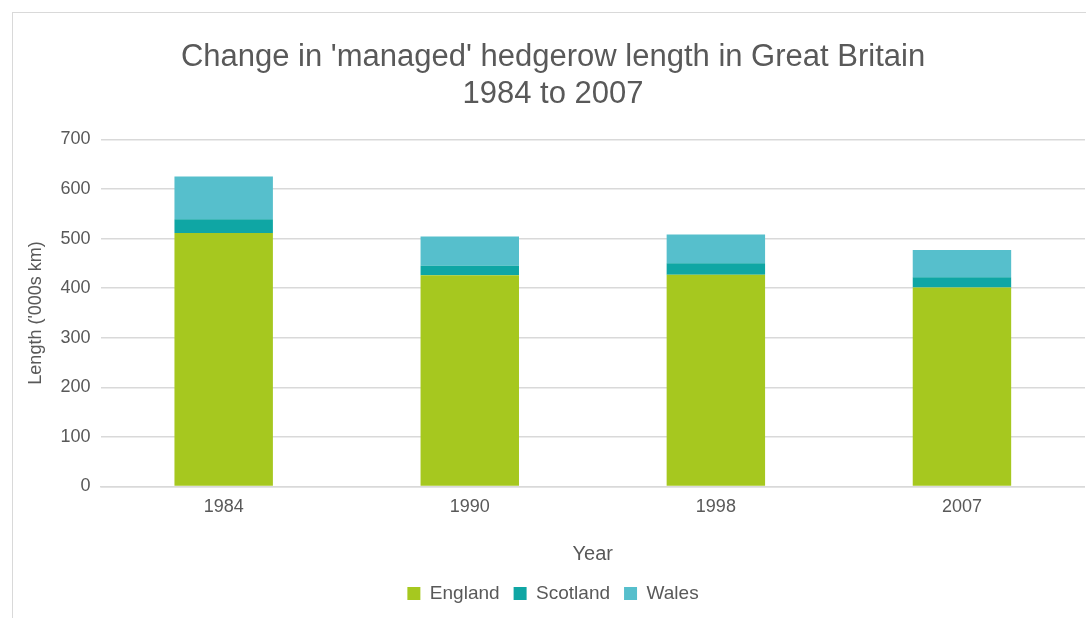  I want to click on text: Change in 'managed' hedgerow length in Great Britain, so click(553, 56).